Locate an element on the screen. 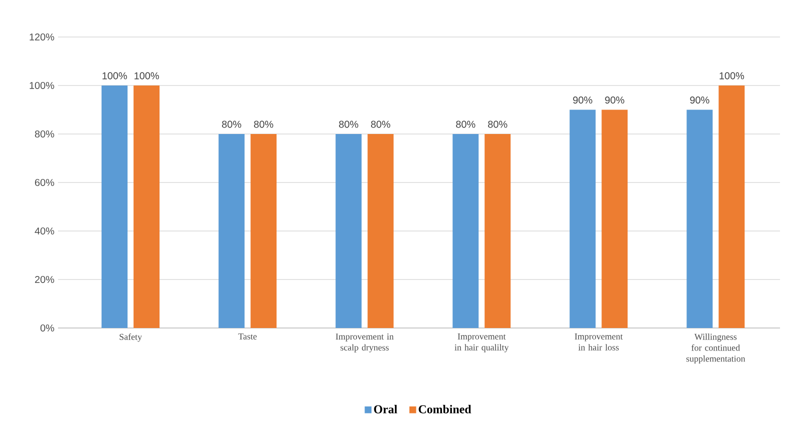  y-tick-label: 120% is located at coordinates (42, 37).